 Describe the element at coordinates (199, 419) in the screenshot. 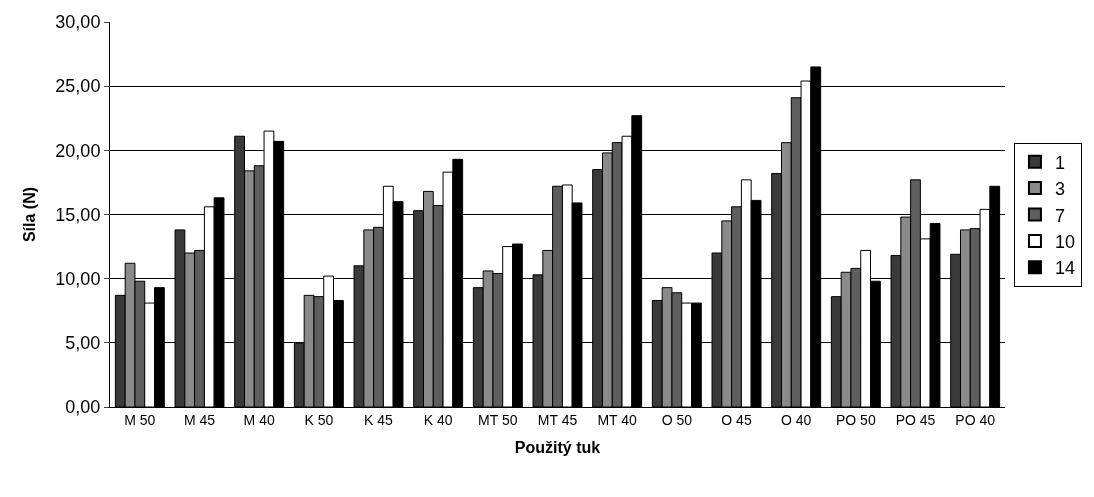

I see `x-tick-label: M 45` at that location.